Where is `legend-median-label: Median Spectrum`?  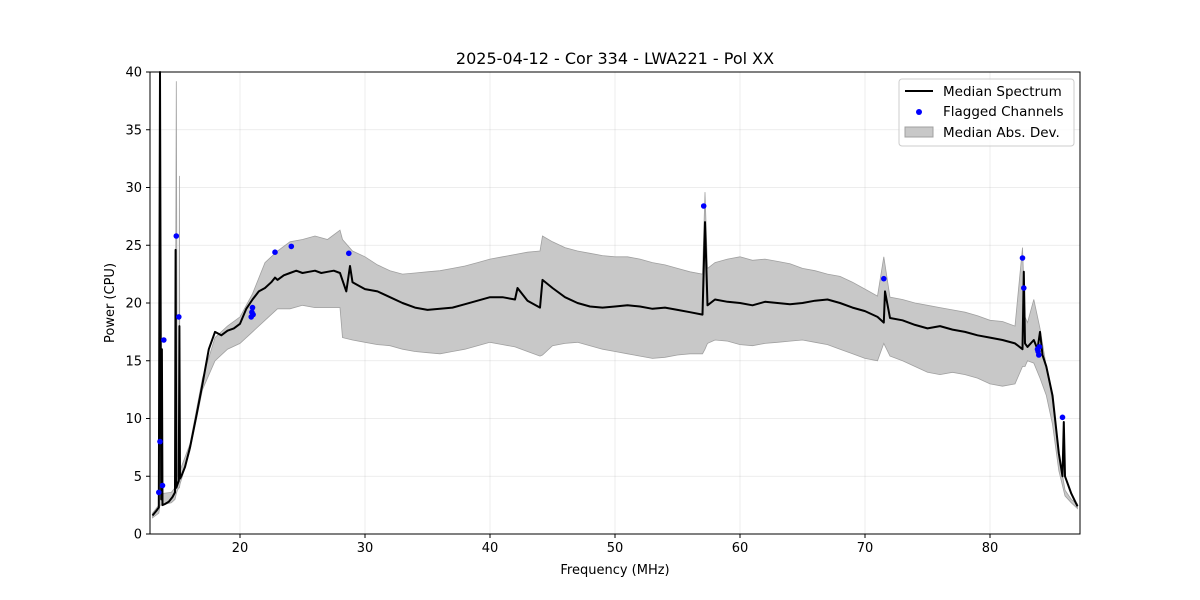
legend-median-label: Median Spectrum is located at coordinates (1002, 92).